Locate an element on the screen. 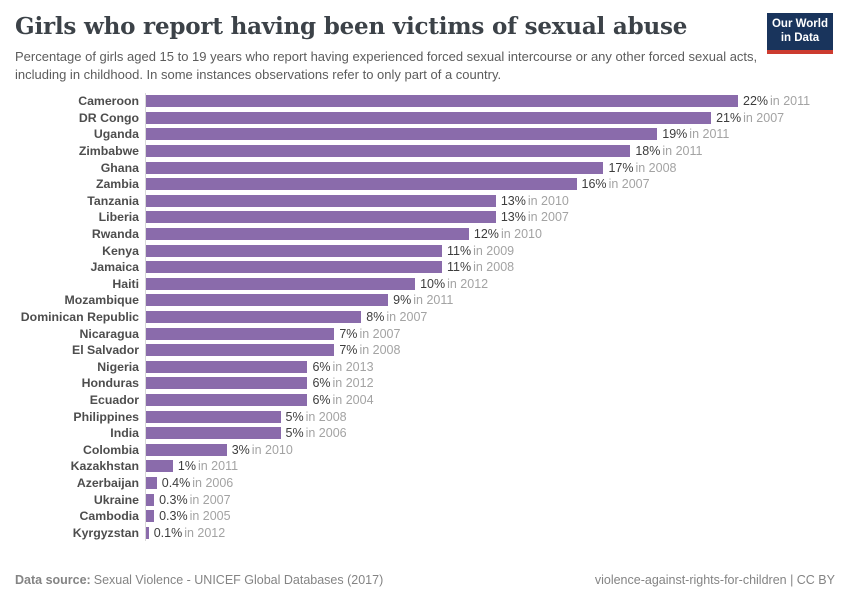 The image size is (850, 600). country-label: Philippines is located at coordinates (106, 416).